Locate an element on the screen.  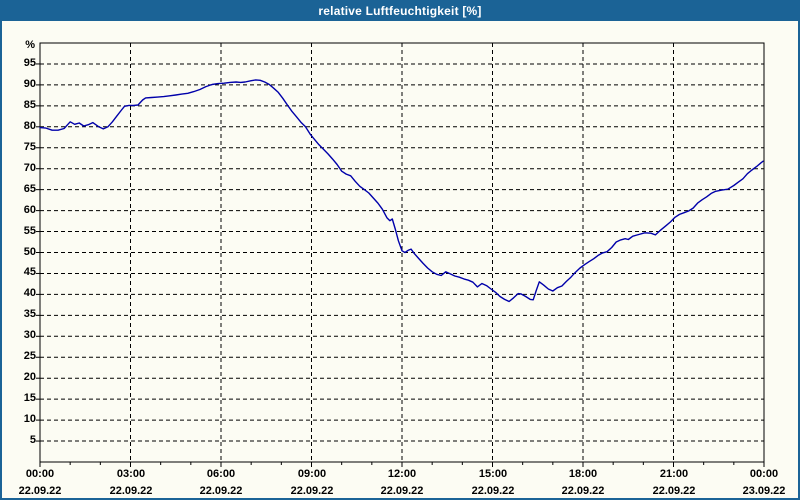
y-tick-label: 50 is located at coordinates (29, 252).